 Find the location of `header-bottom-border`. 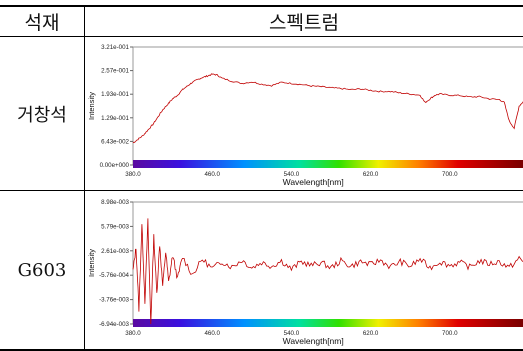

header-bottom-border is located at coordinates (261, 36).